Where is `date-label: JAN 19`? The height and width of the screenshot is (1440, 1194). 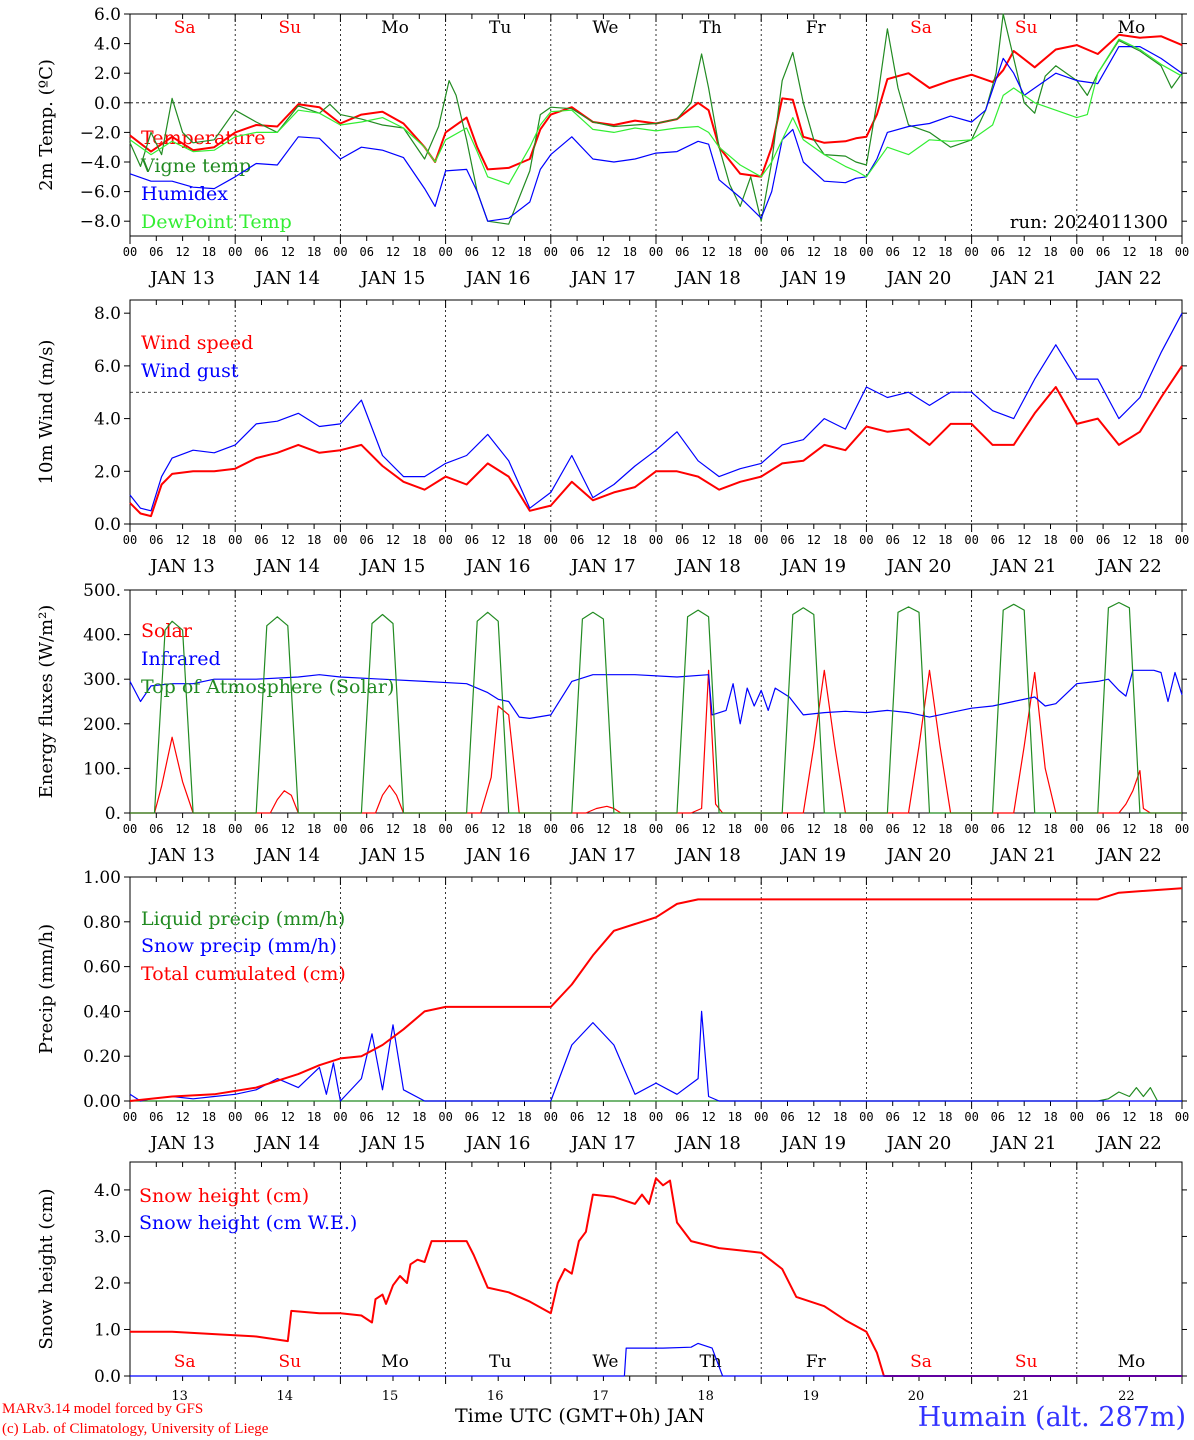 date-label: JAN 19 is located at coordinates (813, 1143).